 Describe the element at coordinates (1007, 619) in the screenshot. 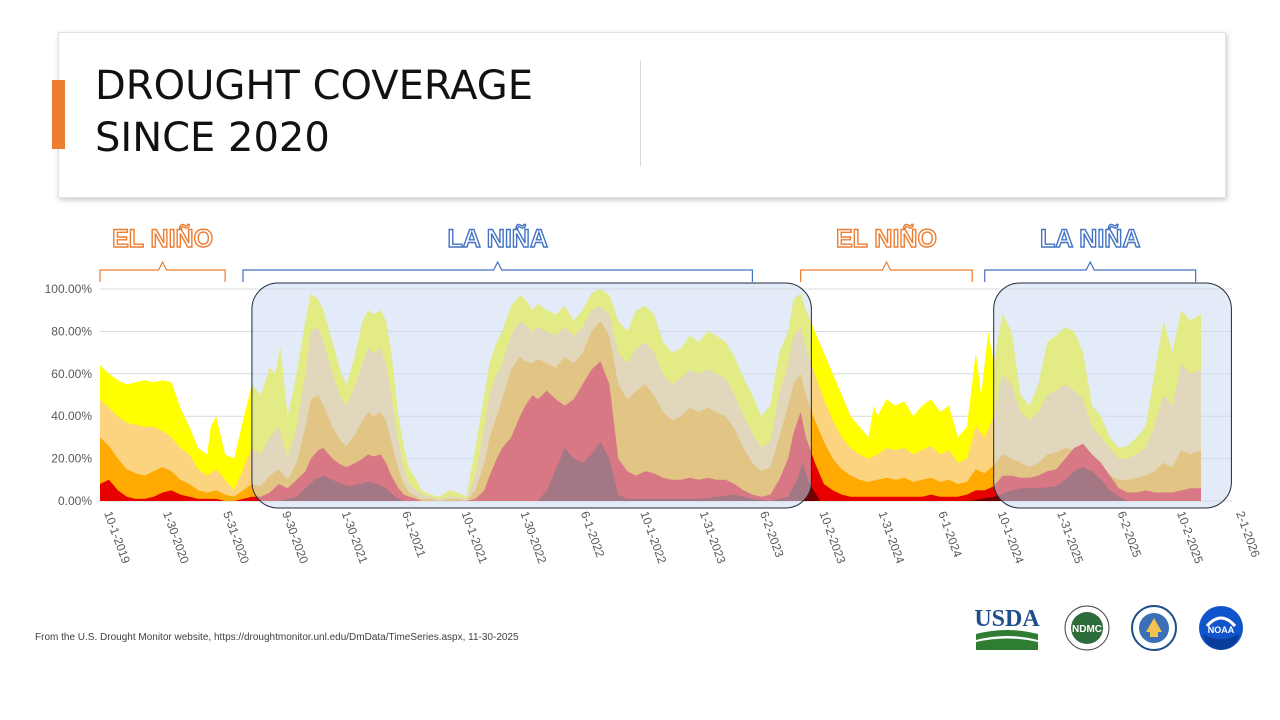

I see `usda-logo-text: USDA` at that location.